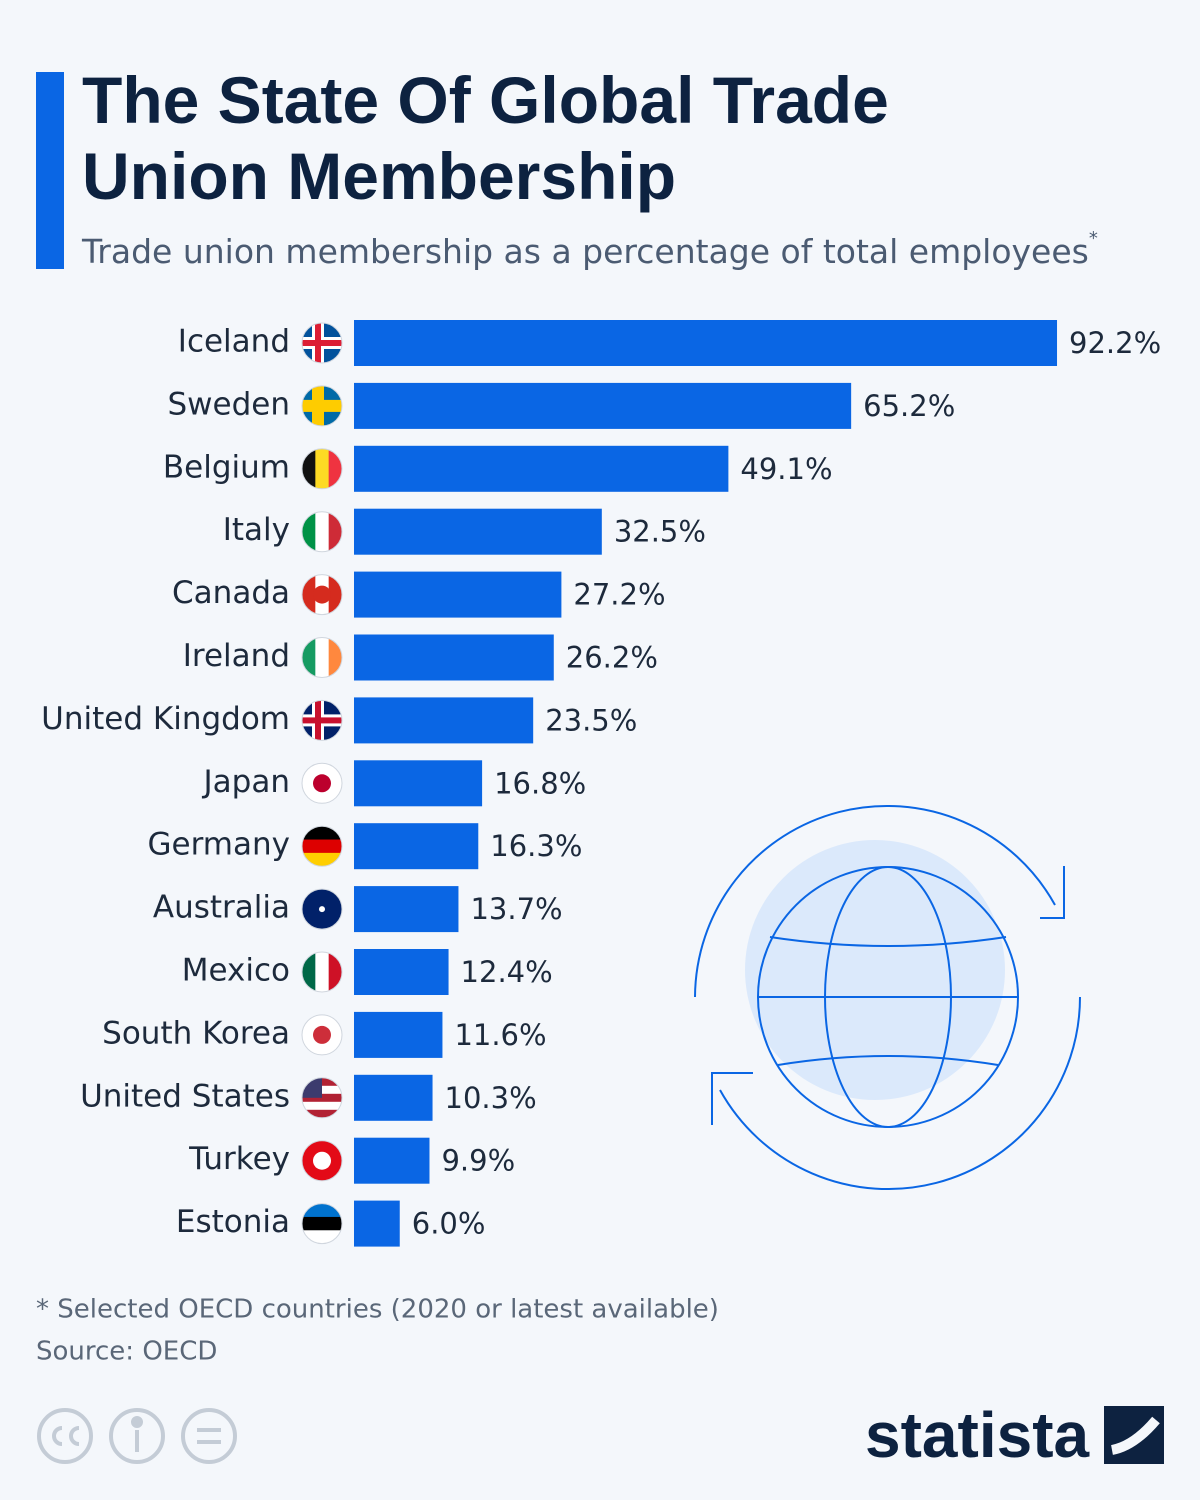 This screenshot has height=1500, width=1200. Describe the element at coordinates (50, 170) in the screenshot. I see `accent-bar` at that location.